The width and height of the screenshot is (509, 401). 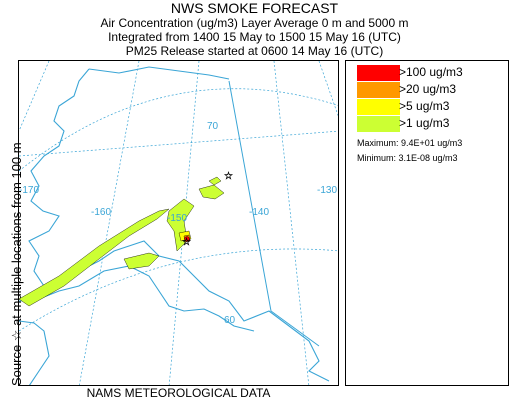 What do you see at coordinates (259, 212) in the screenshot?
I see `lon-label-140: -140` at bounding box center [259, 212].